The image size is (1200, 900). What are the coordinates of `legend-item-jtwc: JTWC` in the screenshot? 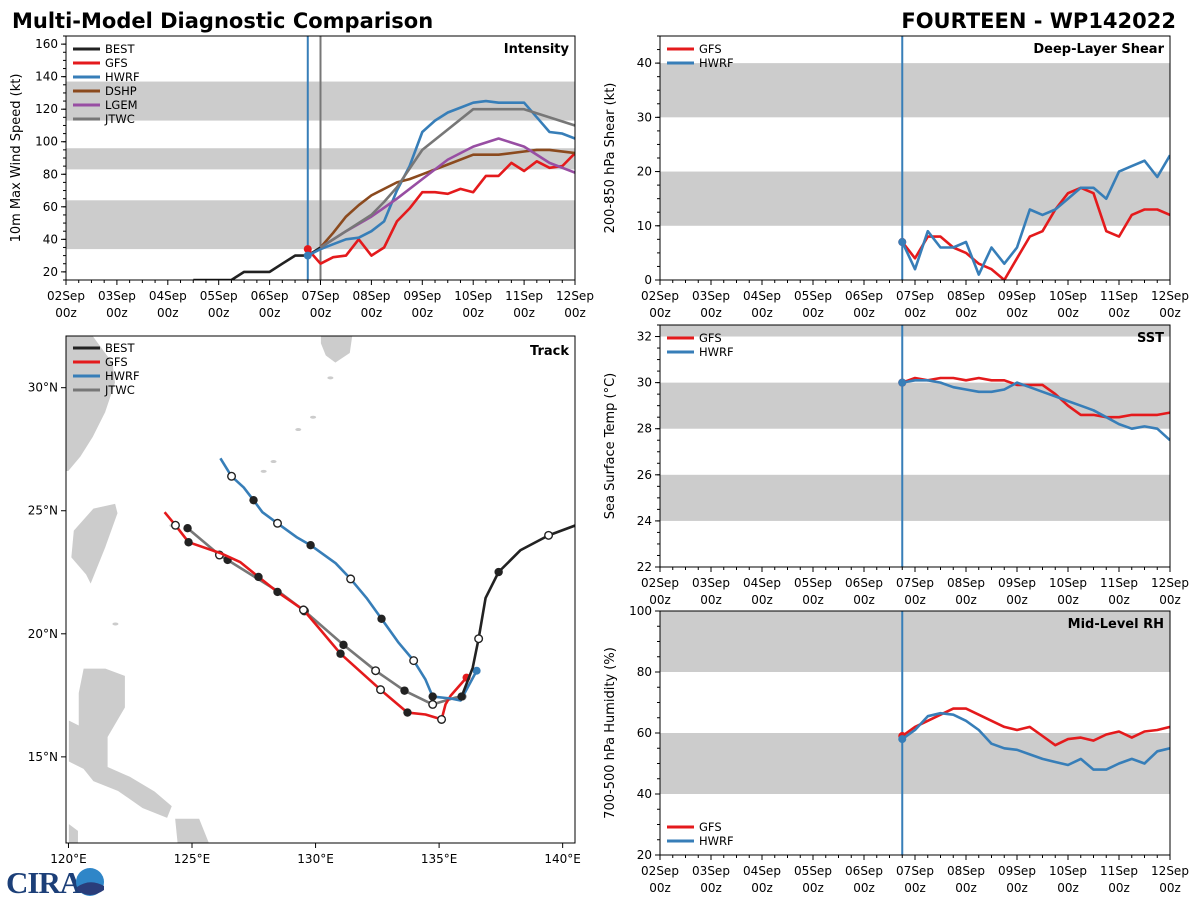 It's located at (104, 390).